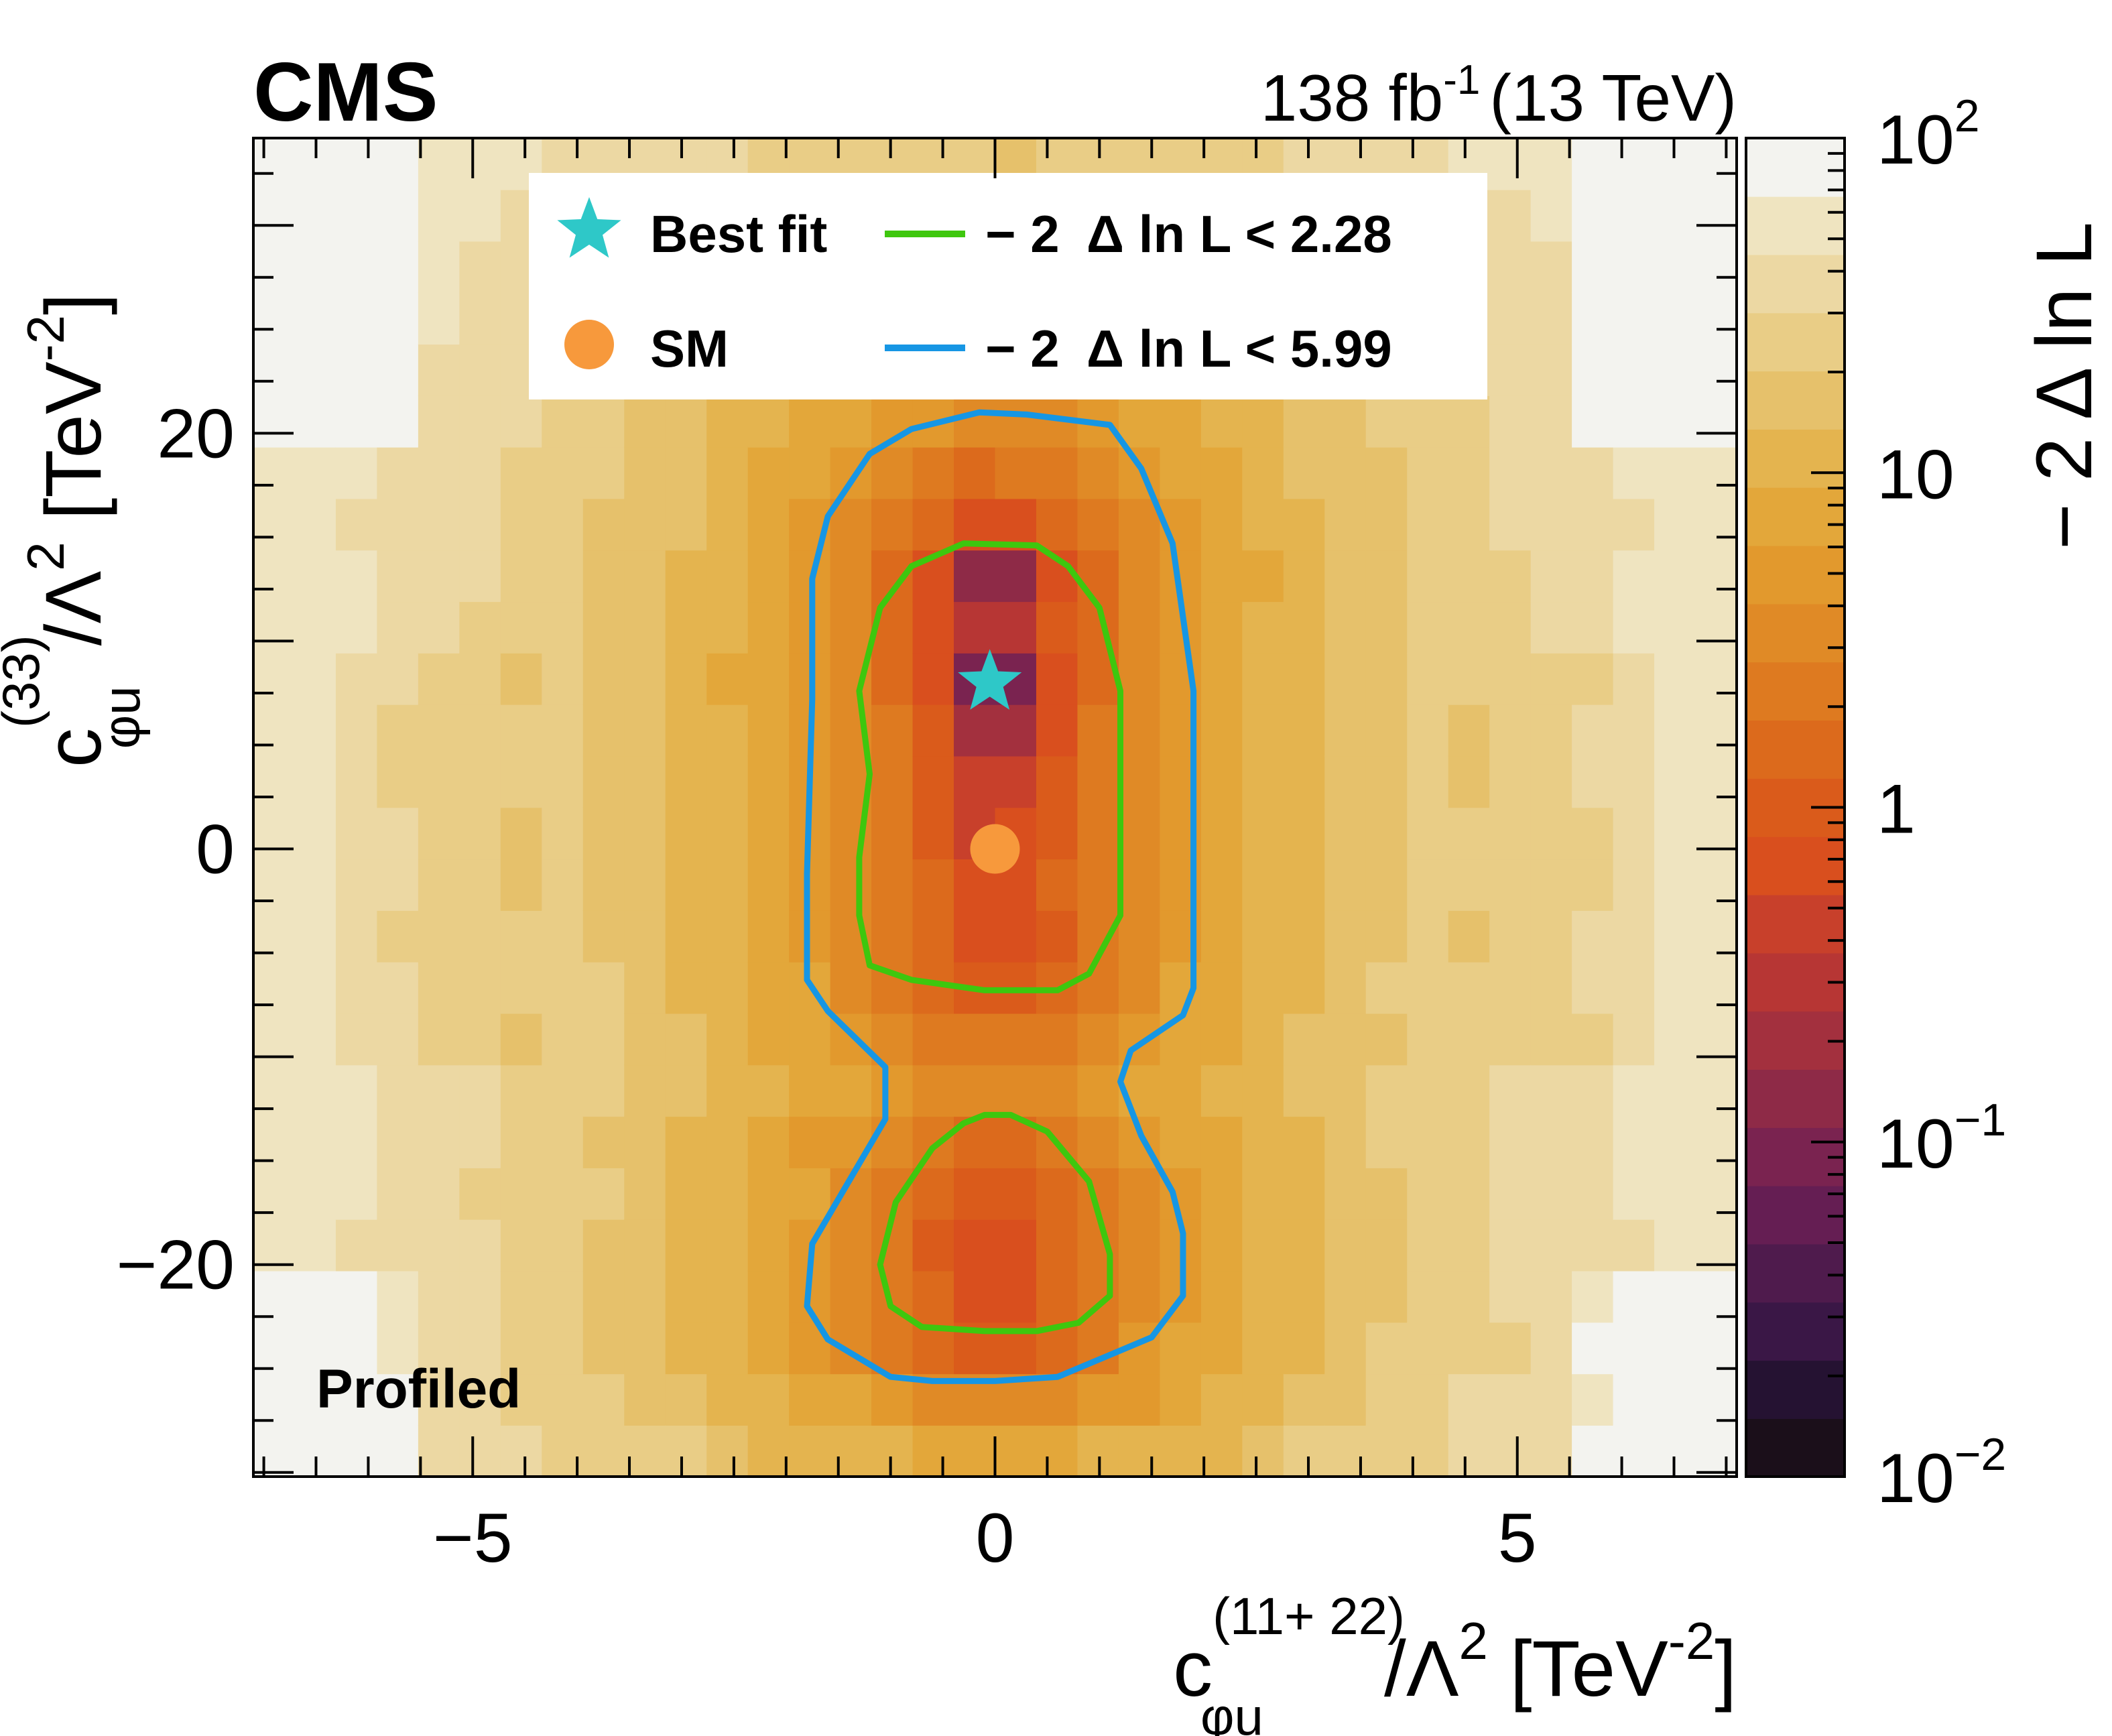 This screenshot has height=1736, width=2112. What do you see at coordinates (1942, 1473) in the screenshot?
I see `colorbar-tick-label: 10−2` at bounding box center [1942, 1473].